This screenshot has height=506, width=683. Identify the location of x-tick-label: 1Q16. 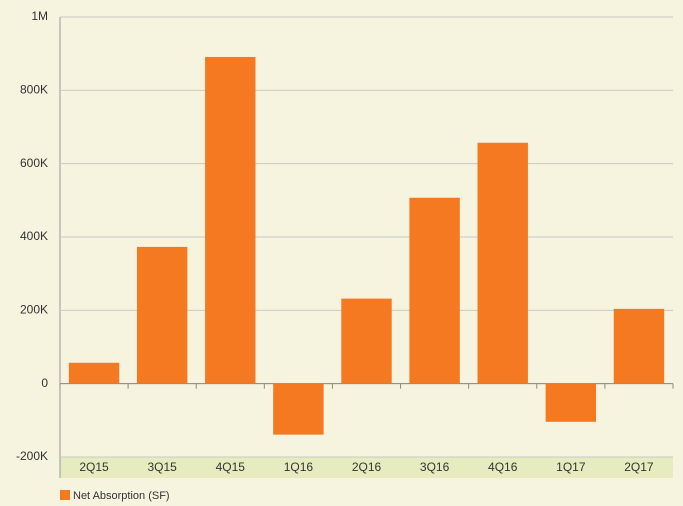
(299, 467).